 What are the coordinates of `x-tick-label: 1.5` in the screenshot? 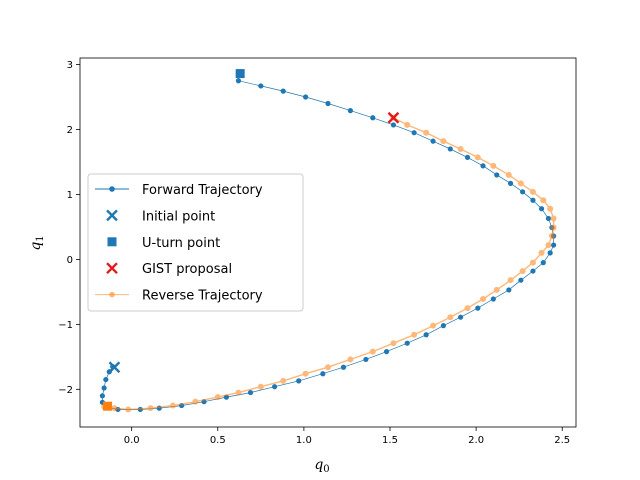 It's located at (390, 440).